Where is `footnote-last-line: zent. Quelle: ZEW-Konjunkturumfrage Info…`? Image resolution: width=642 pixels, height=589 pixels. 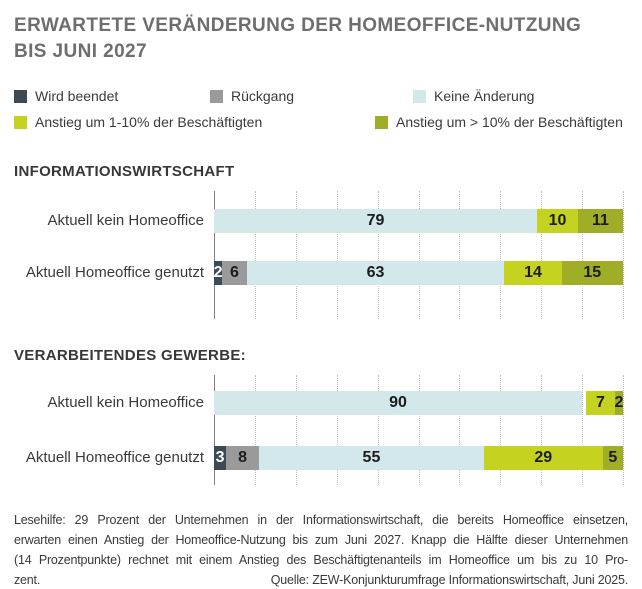 footnote-last-line: zent. Quelle: ZEW-Konjunkturumfrage Info… is located at coordinates (321, 579).